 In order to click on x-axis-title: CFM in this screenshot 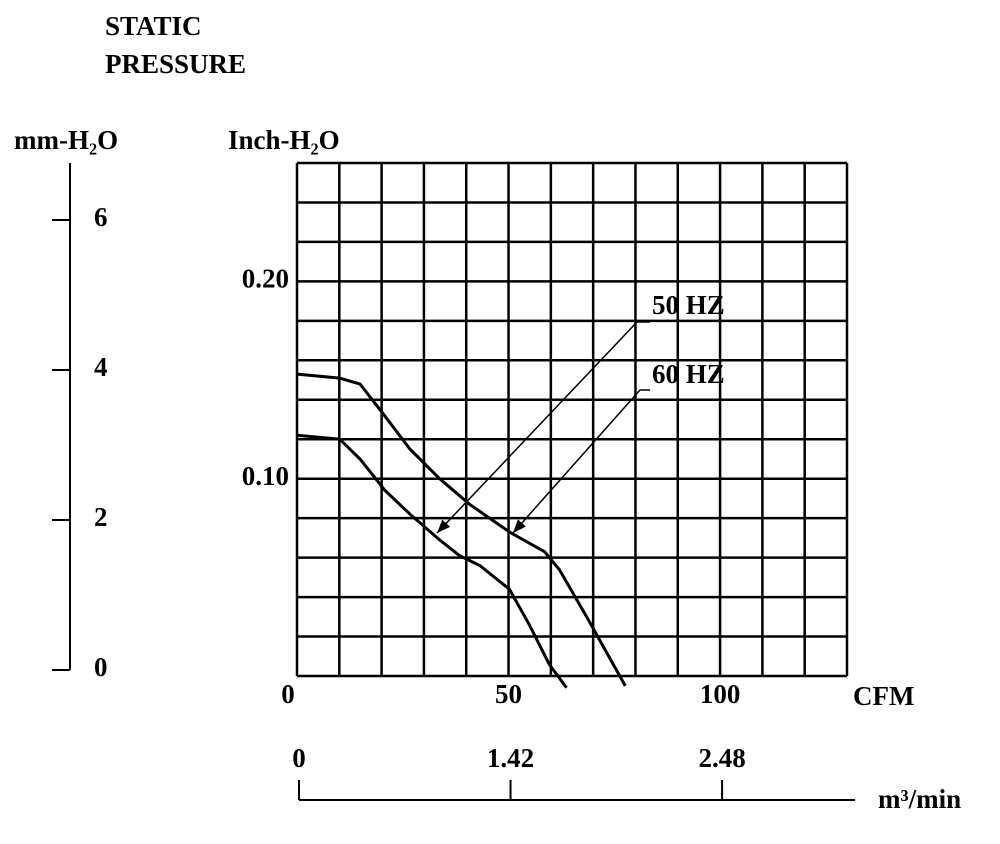, I will do `click(883, 696)`.